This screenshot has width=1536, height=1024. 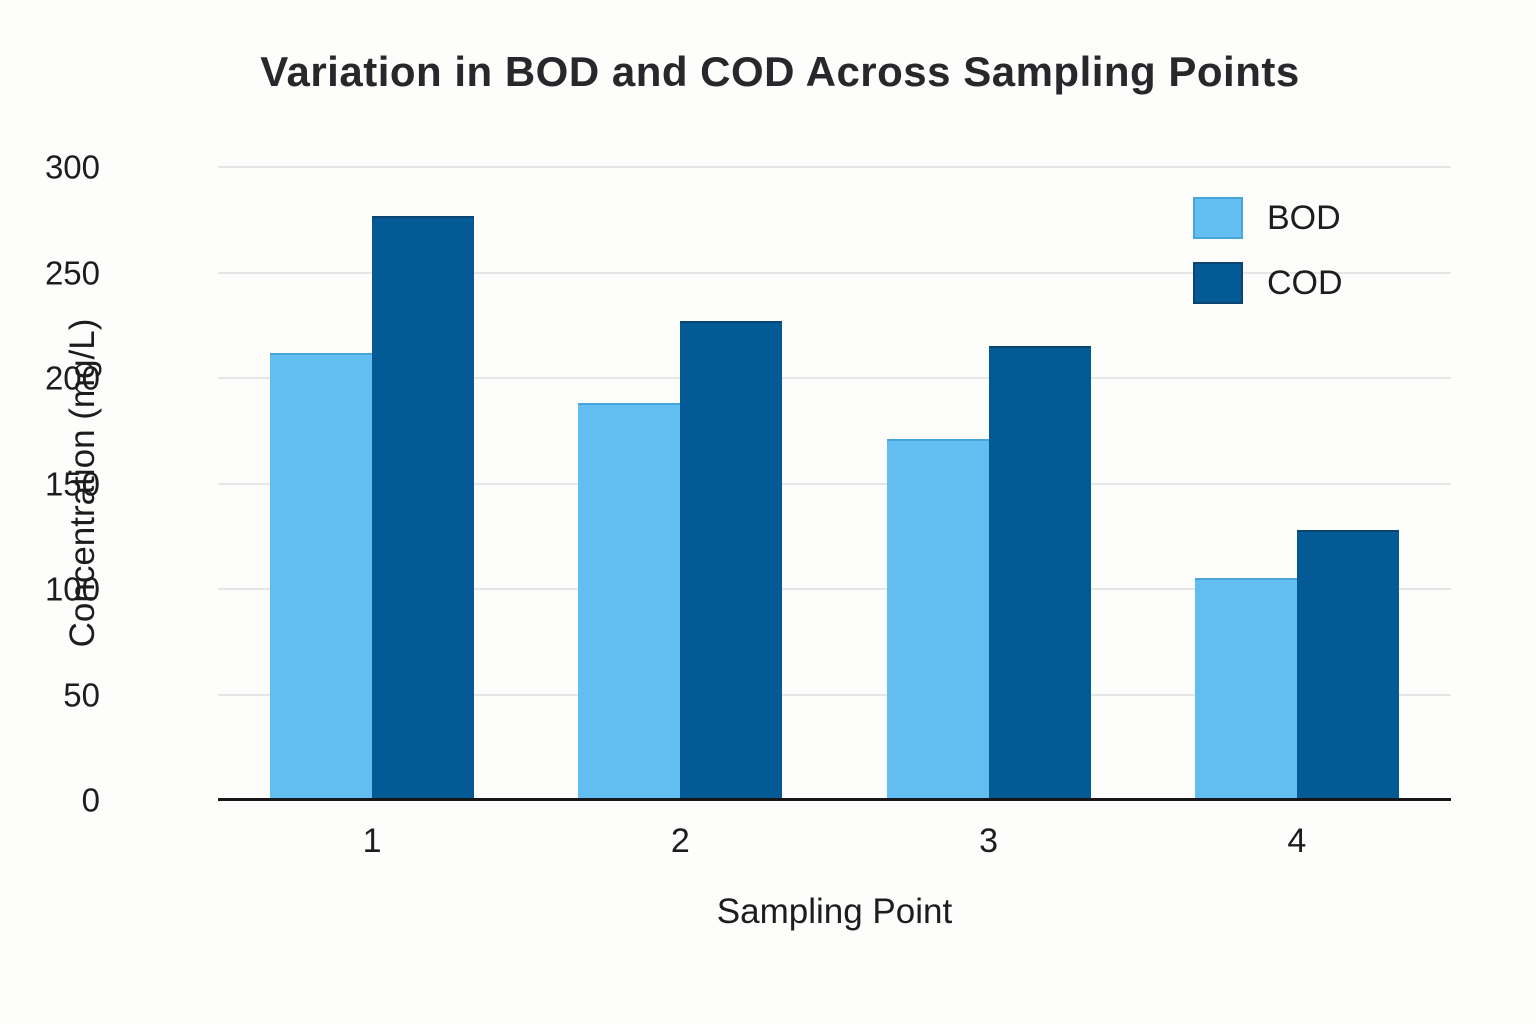 I want to click on legend-swatch-cod, so click(x=1218, y=283).